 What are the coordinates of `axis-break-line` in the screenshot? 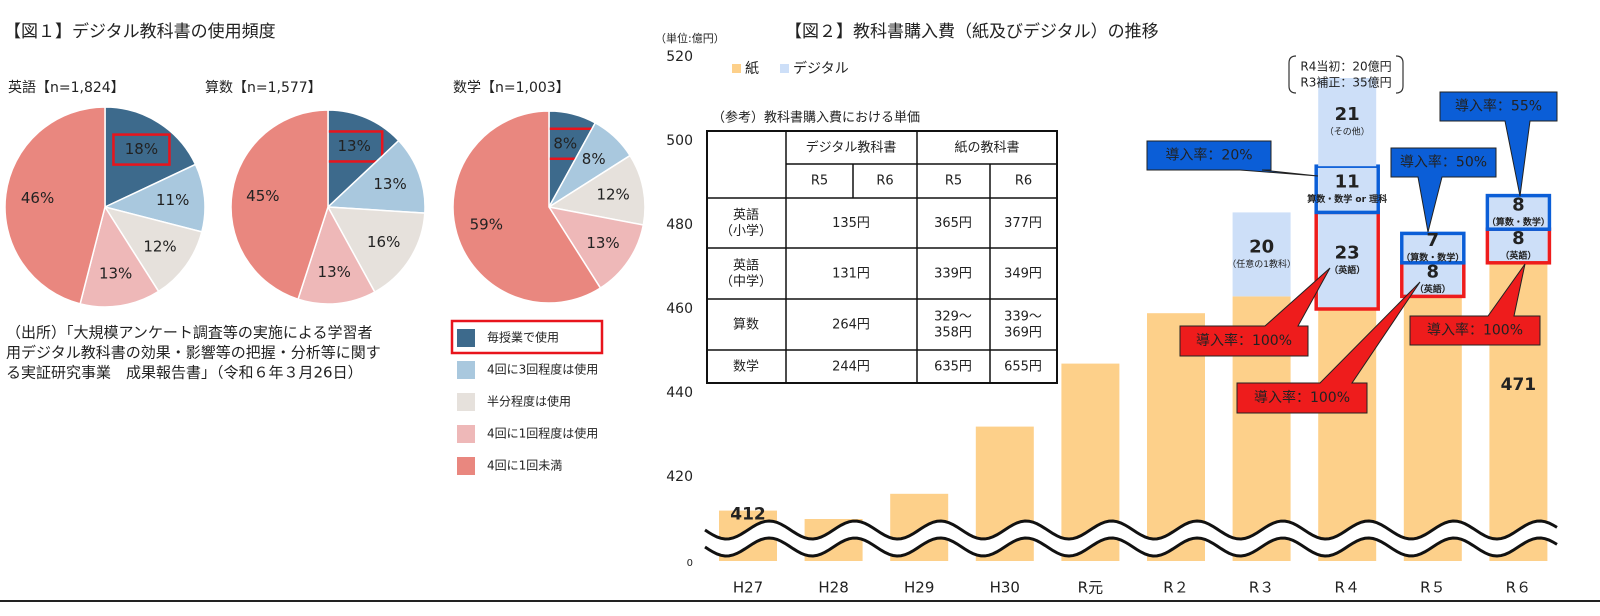 It's located at (1131, 547).